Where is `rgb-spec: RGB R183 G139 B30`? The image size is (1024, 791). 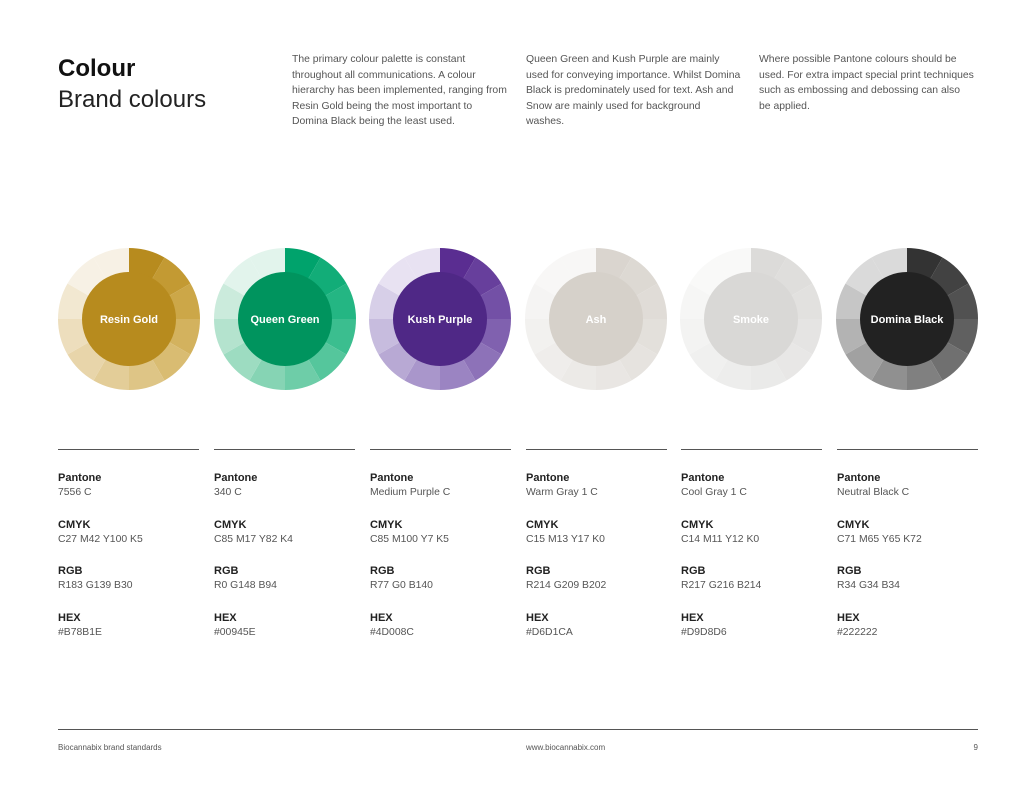
rgb-spec: RGB R183 G139 B30 is located at coordinates (133, 587).